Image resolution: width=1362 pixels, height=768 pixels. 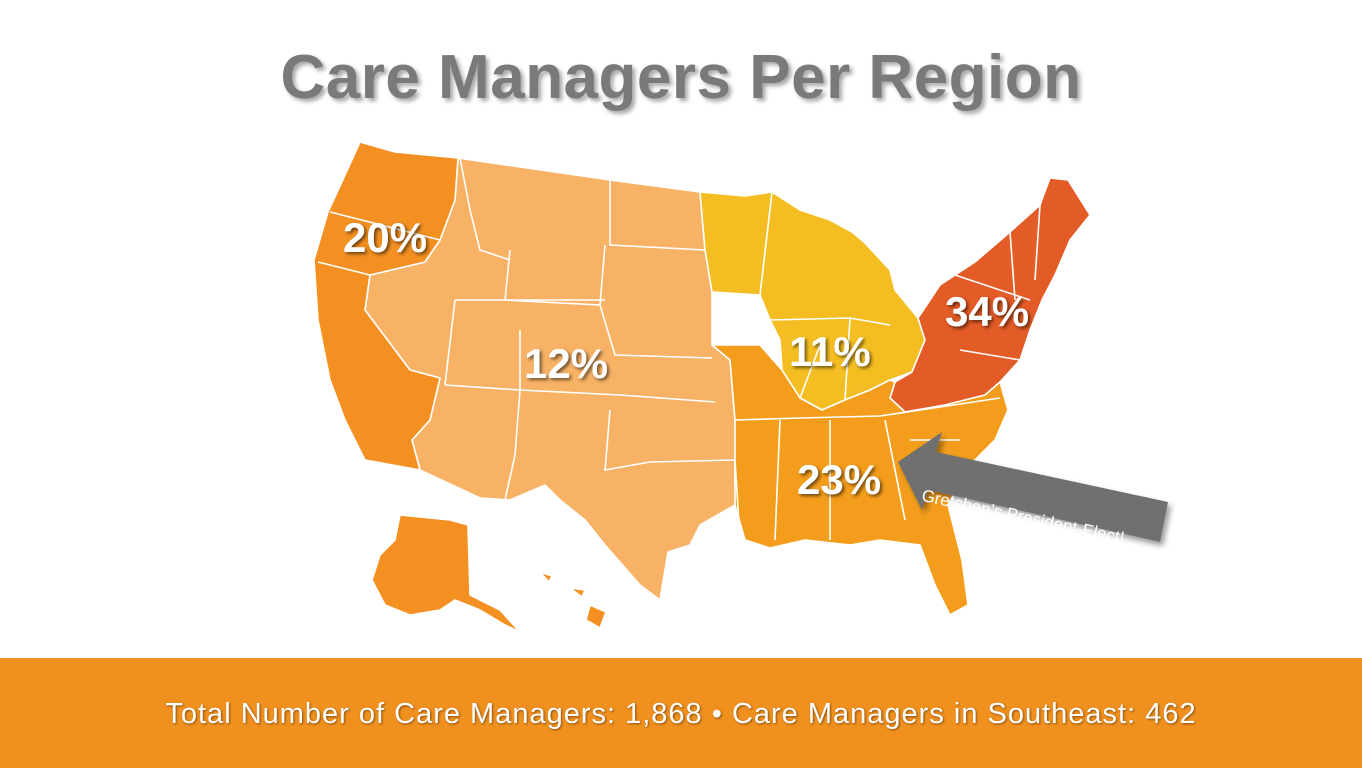 I want to click on region-west-coast, so click(x=386, y=306).